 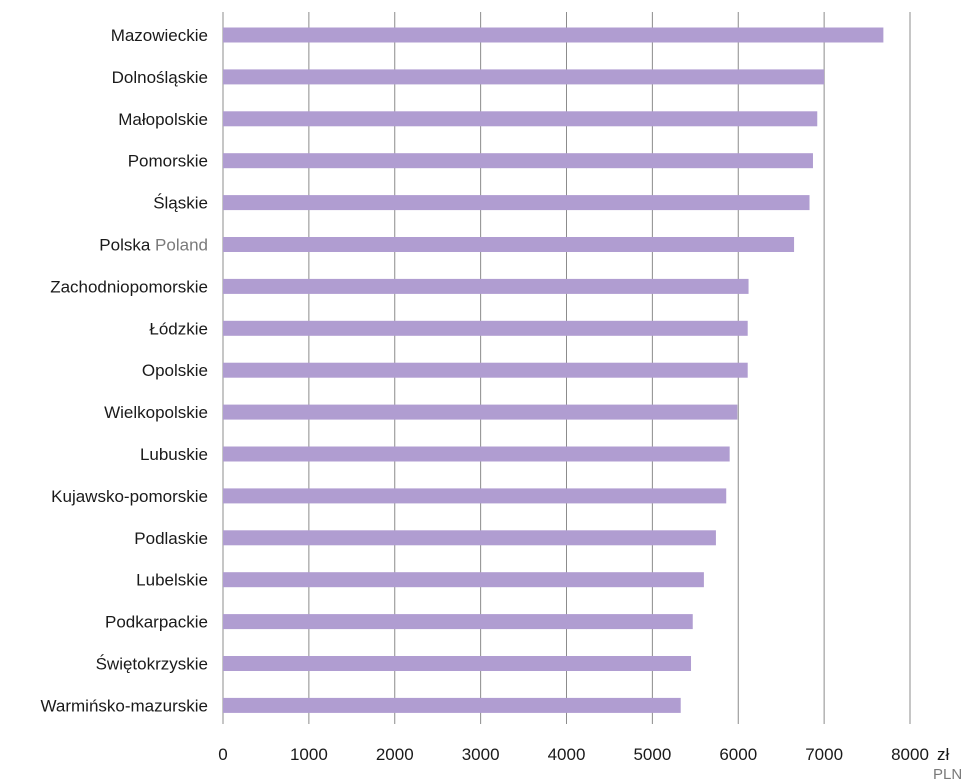 I want to click on category-label: Wielkopolskie, so click(x=156, y=412).